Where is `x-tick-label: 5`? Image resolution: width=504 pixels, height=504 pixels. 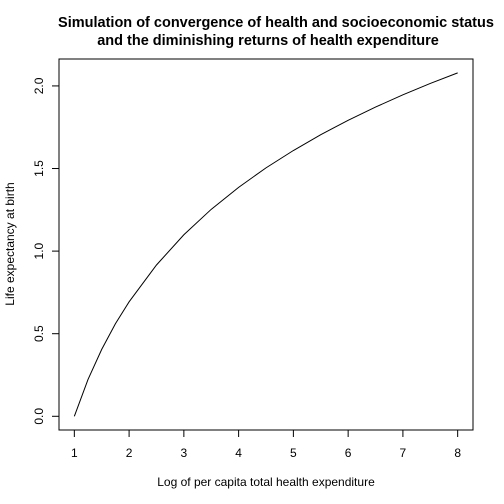
x-tick-label: 5 is located at coordinates (293, 453).